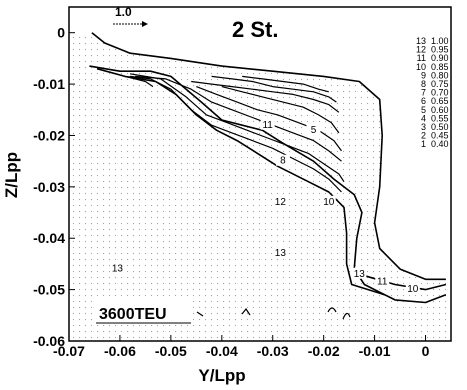 The width and height of the screenshot is (467, 390). What do you see at coordinates (49, 238) in the screenshot?
I see `y-tick-label: -0.04` at bounding box center [49, 238].